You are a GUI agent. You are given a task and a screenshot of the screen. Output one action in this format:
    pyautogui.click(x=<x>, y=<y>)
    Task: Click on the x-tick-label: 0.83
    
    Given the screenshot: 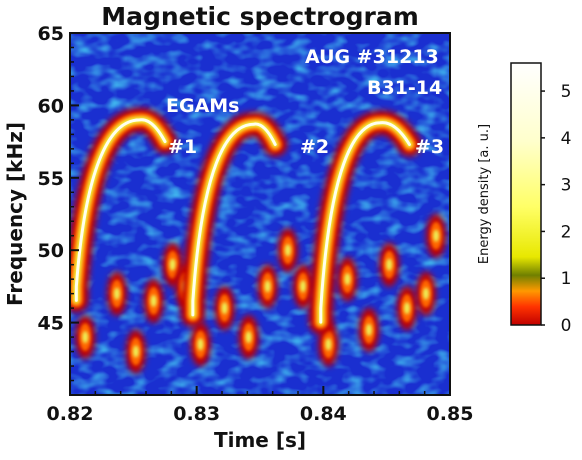 What is the action you would take?
    pyautogui.click(x=196, y=414)
    